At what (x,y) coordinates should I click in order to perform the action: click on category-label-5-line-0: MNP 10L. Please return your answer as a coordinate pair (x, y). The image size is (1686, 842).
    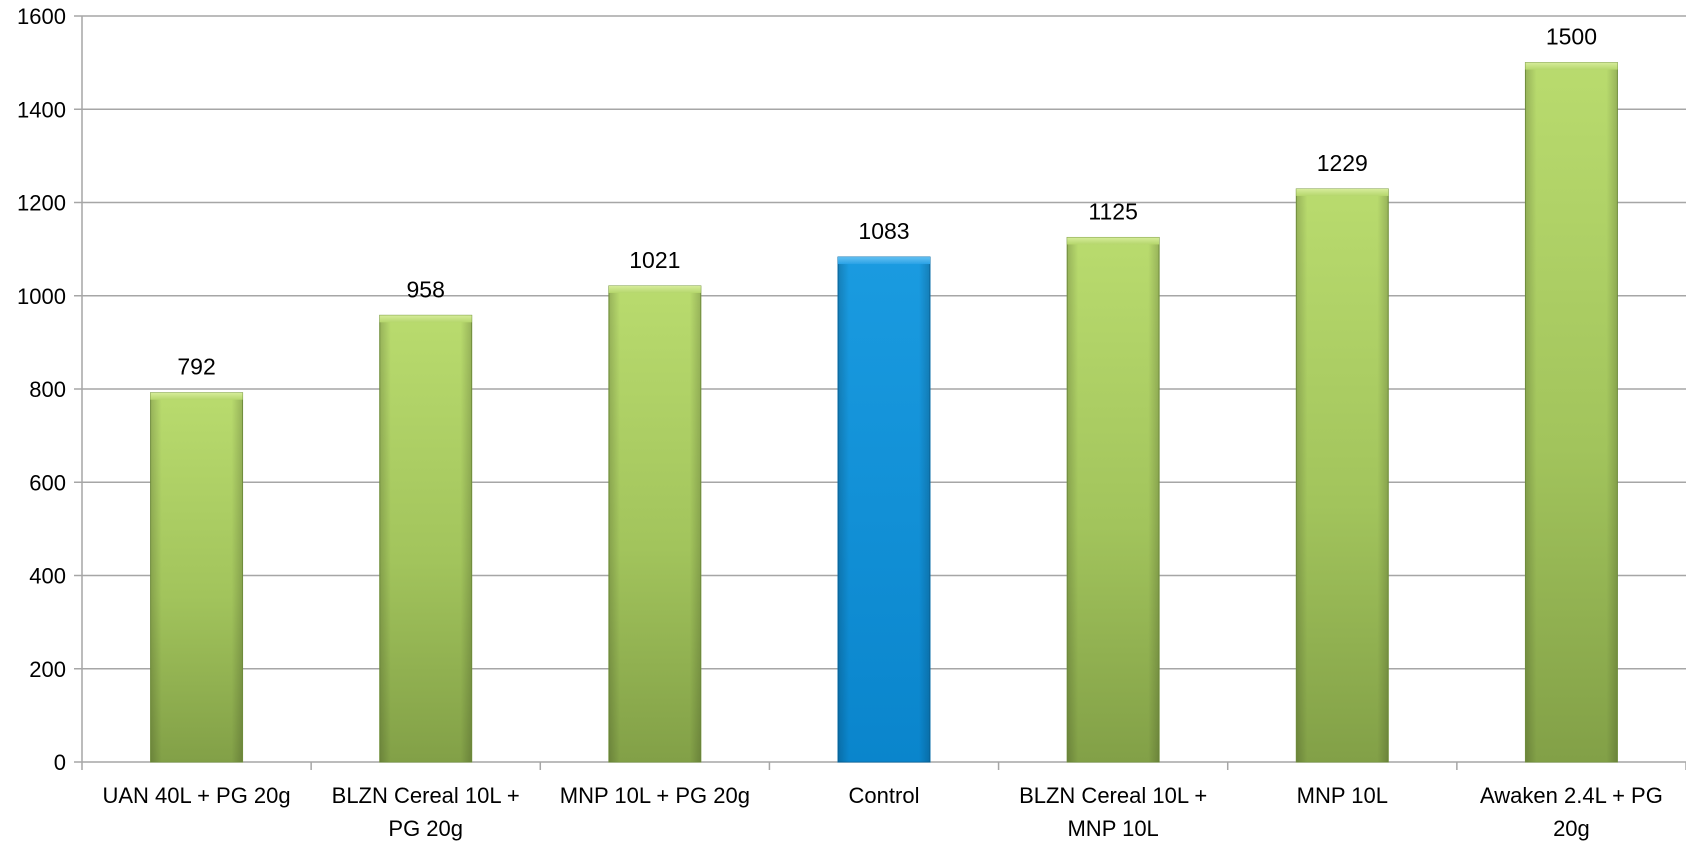
    Looking at the image, I should click on (1342, 795).